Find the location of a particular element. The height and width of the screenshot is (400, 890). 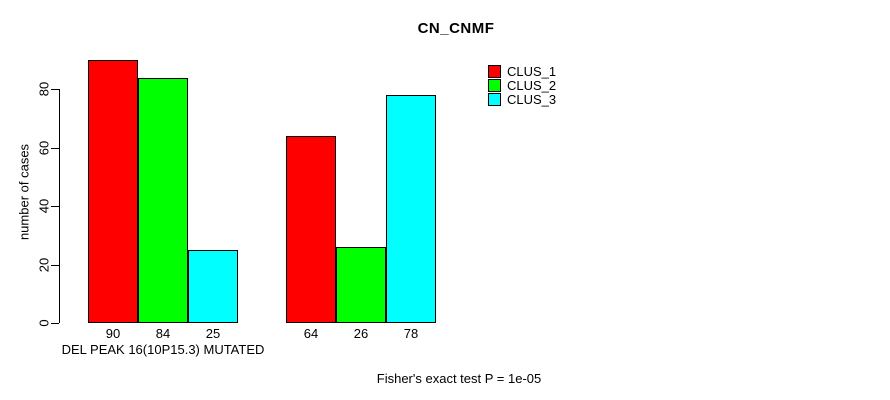

legend: CLUS_1 CLUS_2 CLUS_3 is located at coordinates (522, 85).